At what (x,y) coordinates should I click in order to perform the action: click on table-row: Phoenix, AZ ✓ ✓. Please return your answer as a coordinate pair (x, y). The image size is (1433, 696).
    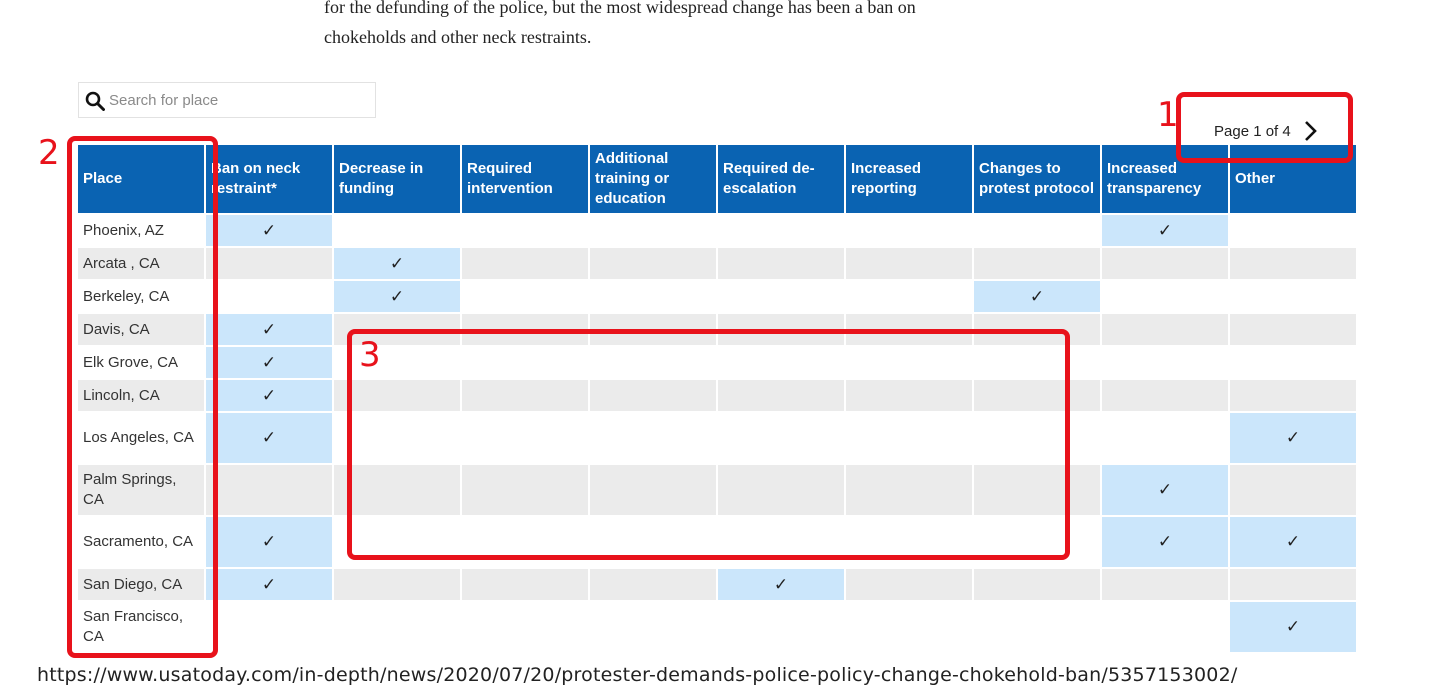
    Looking at the image, I should click on (717, 231).